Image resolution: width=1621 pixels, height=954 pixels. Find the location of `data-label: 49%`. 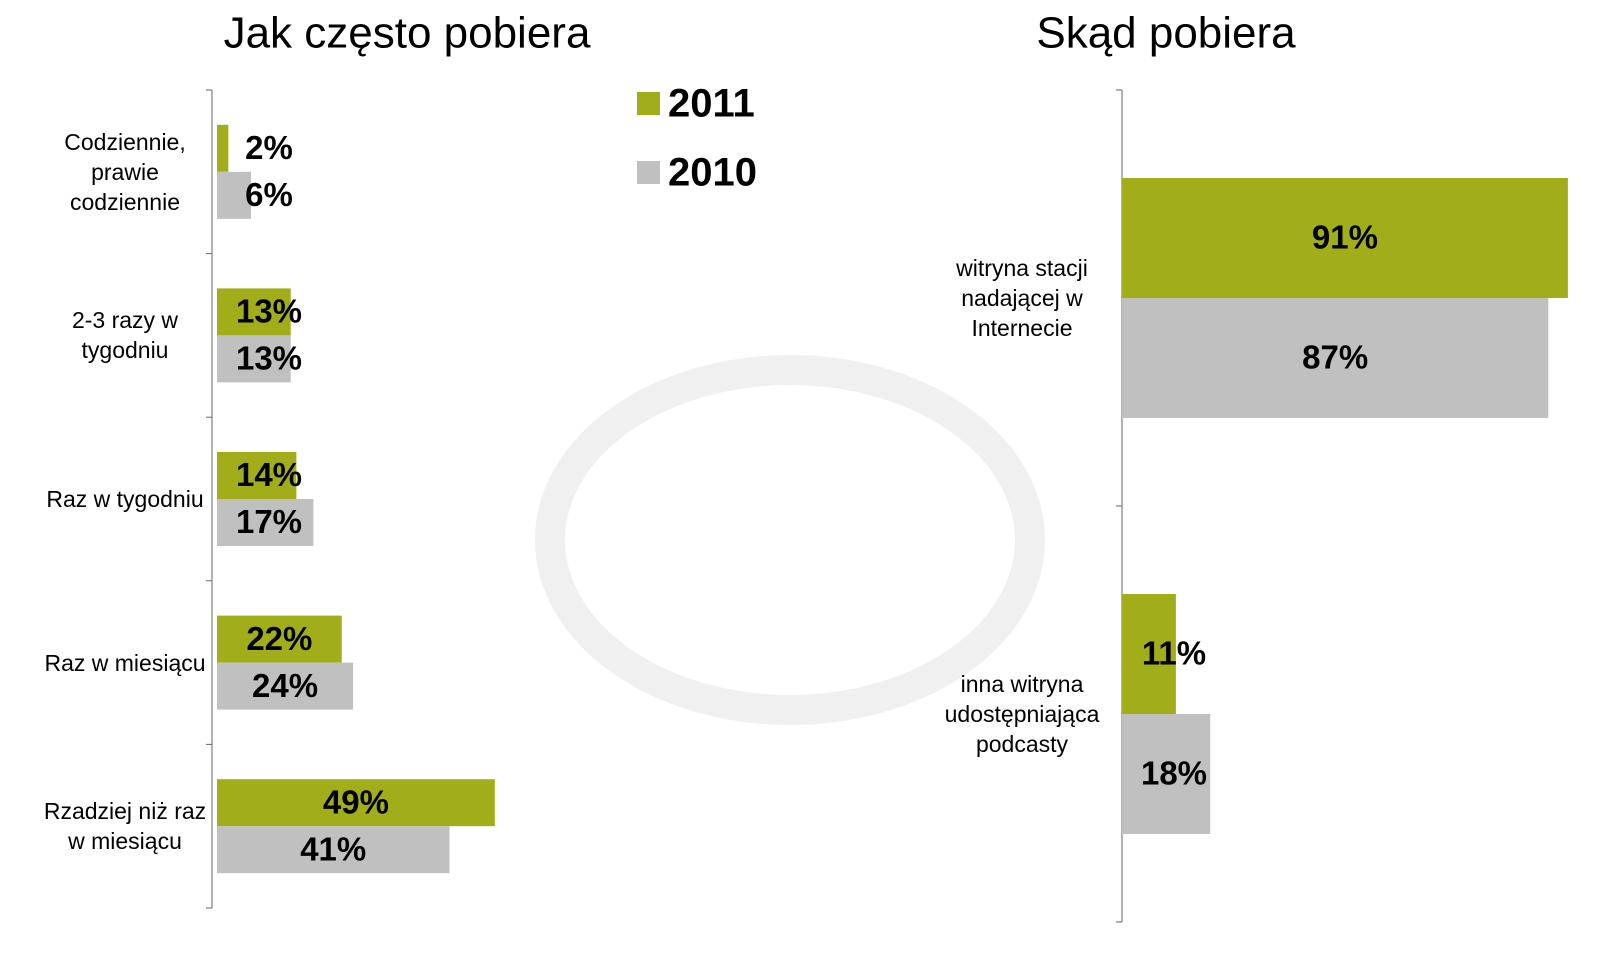

data-label: 49% is located at coordinates (356, 801).